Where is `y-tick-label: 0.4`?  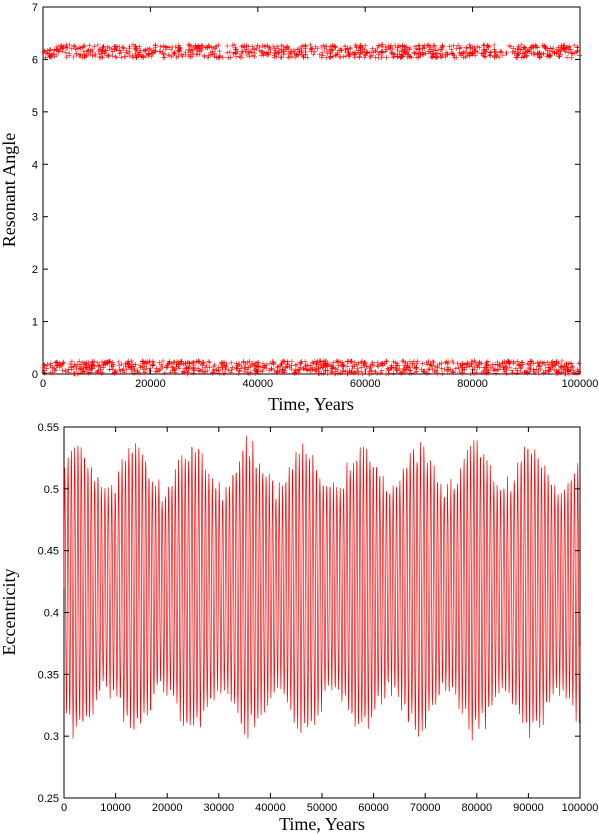
y-tick-label: 0.4 is located at coordinates (51, 614).